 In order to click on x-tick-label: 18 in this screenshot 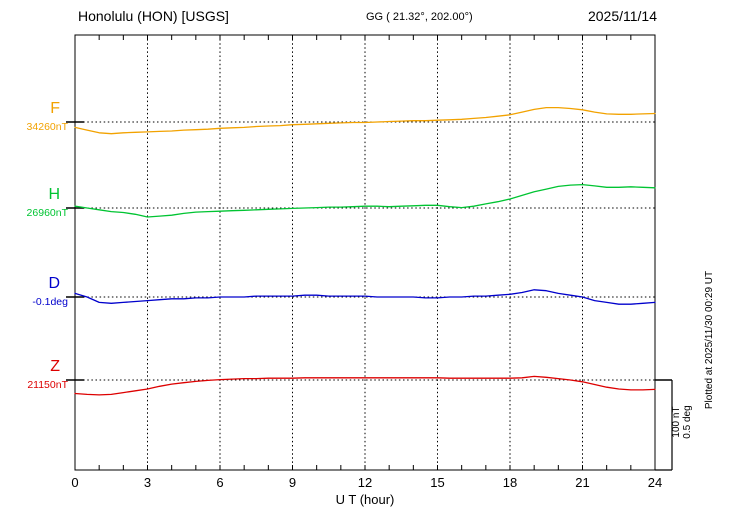, I will do `click(510, 482)`.